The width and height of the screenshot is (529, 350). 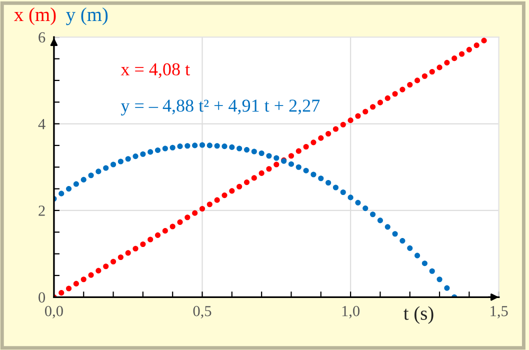 What do you see at coordinates (41, 211) in the screenshot?
I see `y-tick-label: 2` at bounding box center [41, 211].